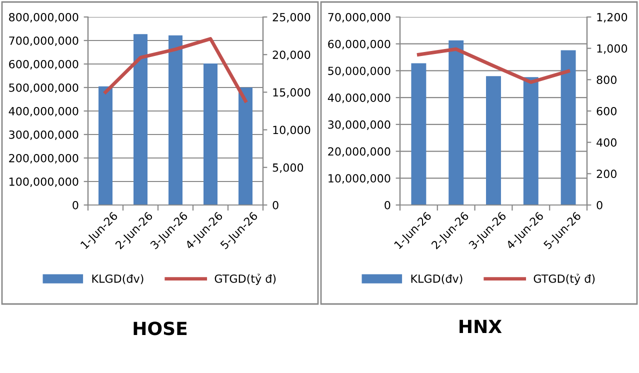 Image resolution: width=639 pixels, height=373 pixels. Describe the element at coordinates (359, 125) in the screenshot. I see `y-tick-label: 30,000,000` at that location.